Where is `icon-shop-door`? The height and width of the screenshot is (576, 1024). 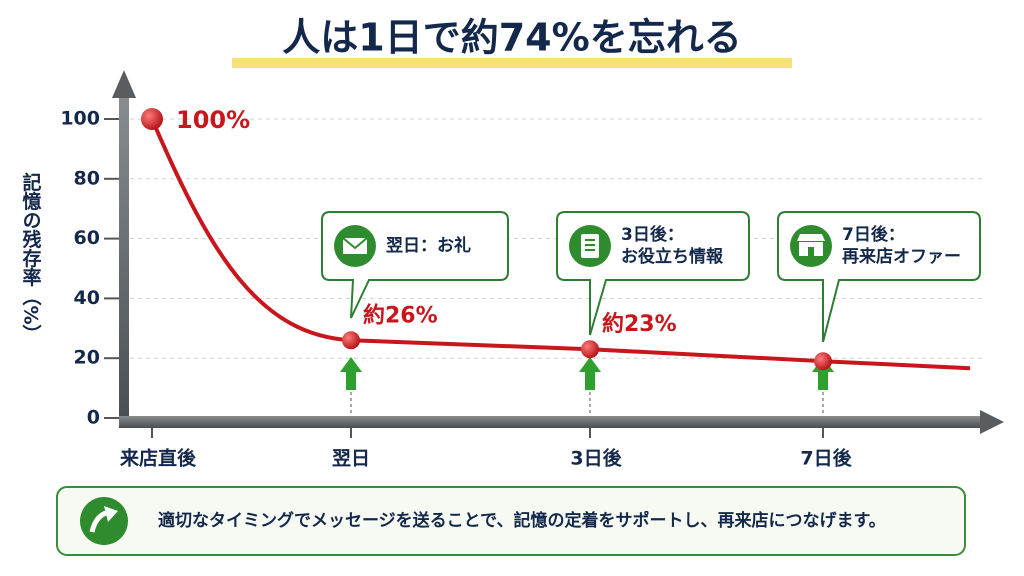
icon-shop-door is located at coordinates (811, 251).